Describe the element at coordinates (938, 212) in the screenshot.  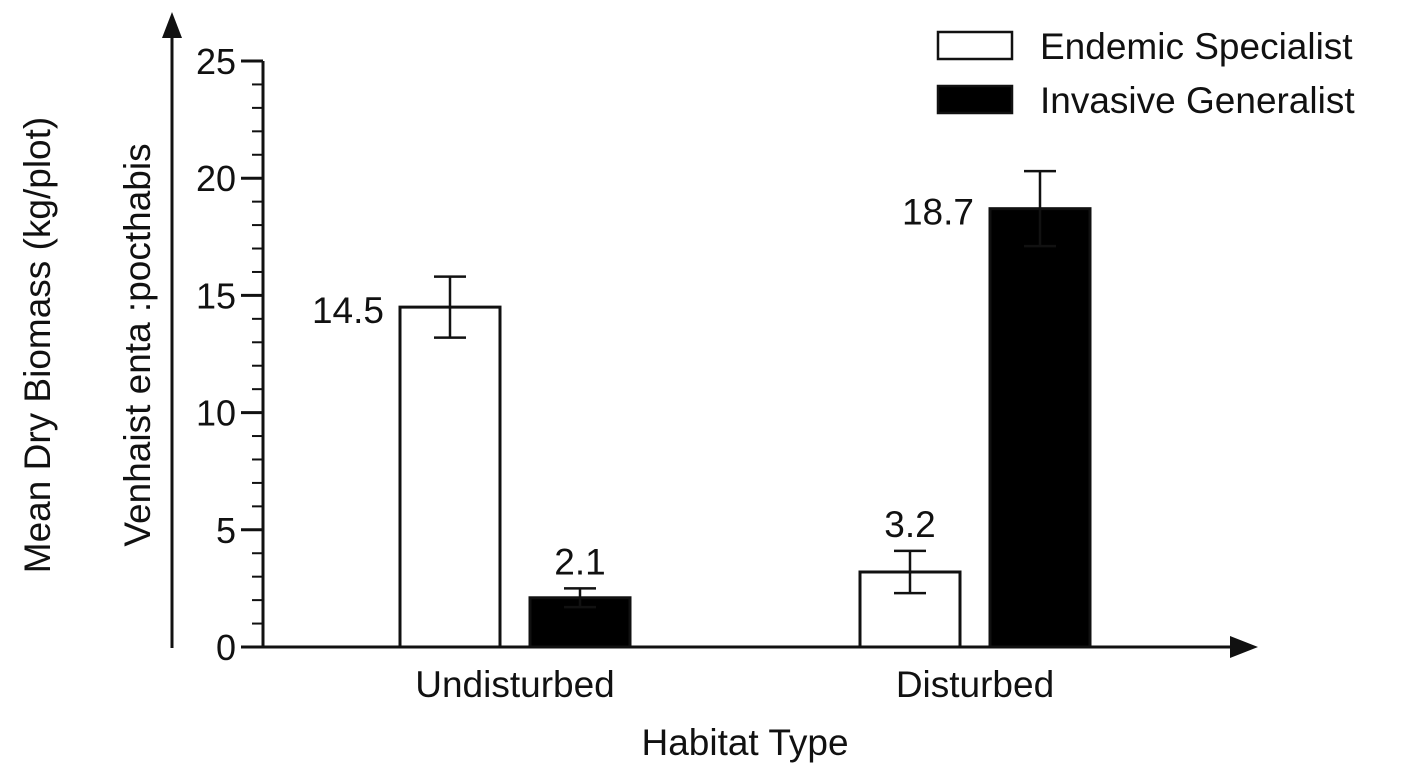
I see `data-label: 18.7` at that location.